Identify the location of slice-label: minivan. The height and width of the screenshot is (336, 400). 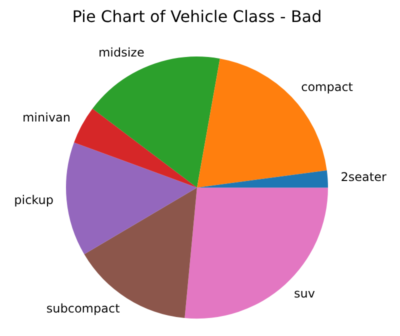
(46, 117).